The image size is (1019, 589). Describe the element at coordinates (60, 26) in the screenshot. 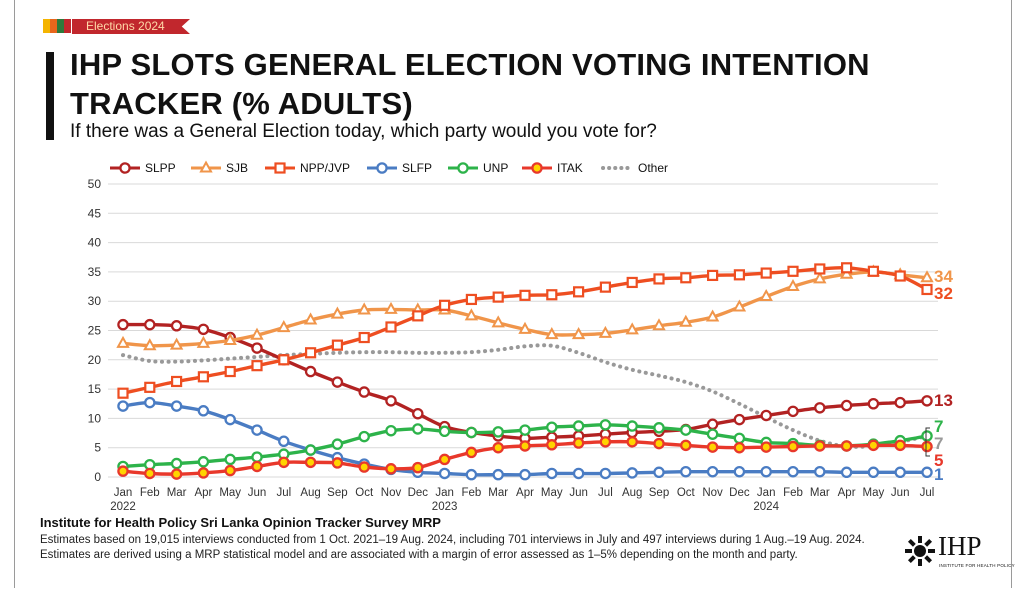

I see `flag-stripe-green` at that location.